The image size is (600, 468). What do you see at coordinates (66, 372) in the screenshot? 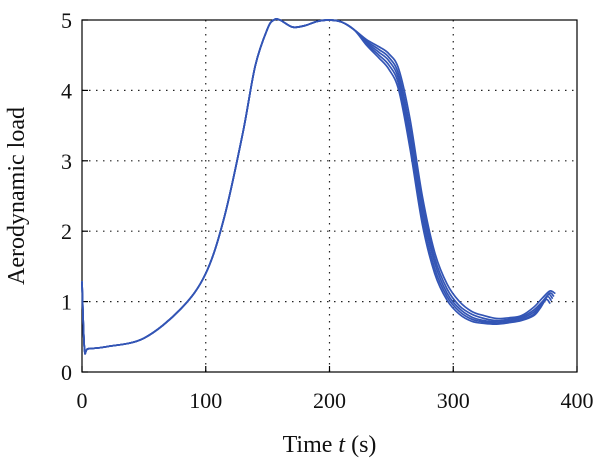
I see `y-tick-label: 0` at bounding box center [66, 372].